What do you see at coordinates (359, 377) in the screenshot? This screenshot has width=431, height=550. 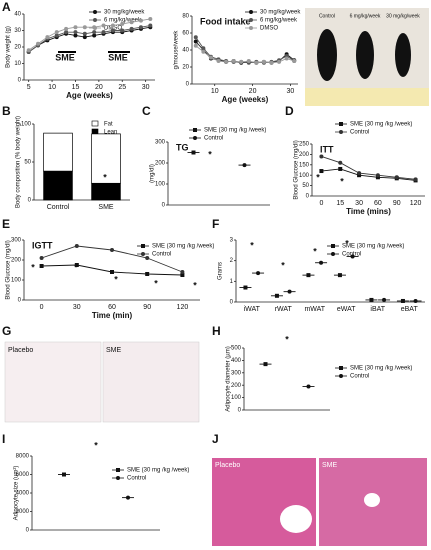 I see `legend-label: Control` at bounding box center [359, 377].